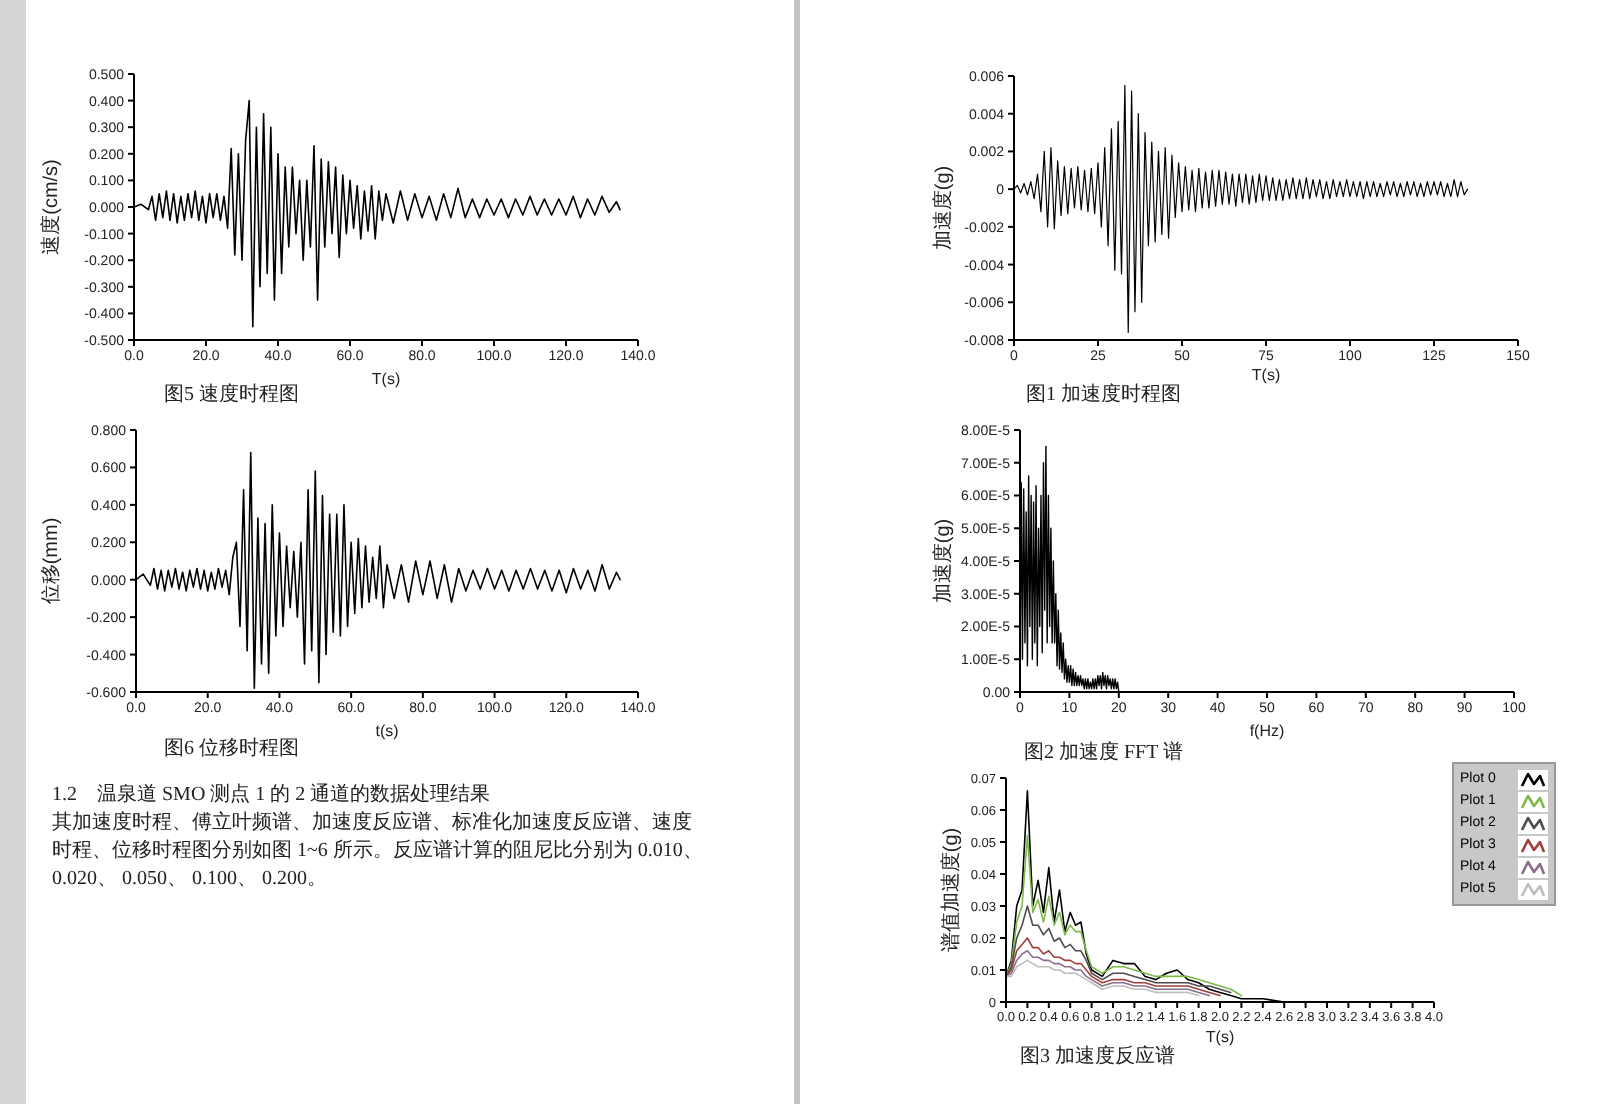  I want to click on text: 图6 位移时程图, so click(231, 750).